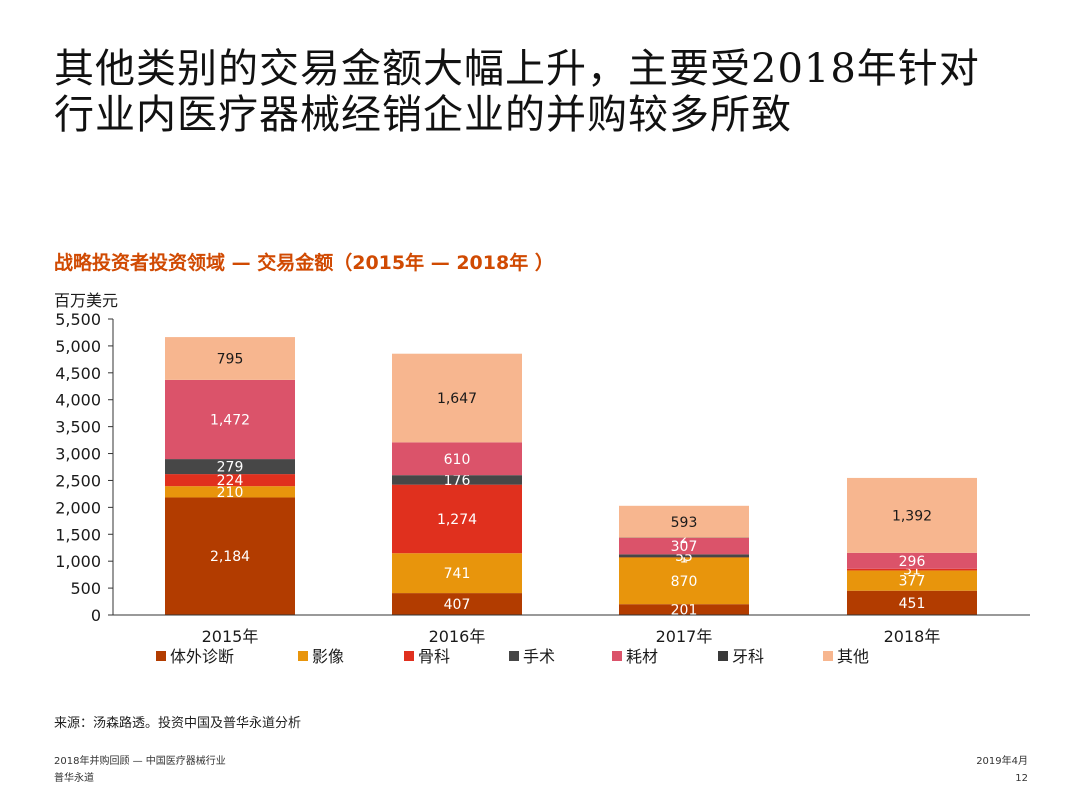  What do you see at coordinates (78, 507) in the screenshot?
I see `y-tick-label: 2,000` at bounding box center [78, 507].